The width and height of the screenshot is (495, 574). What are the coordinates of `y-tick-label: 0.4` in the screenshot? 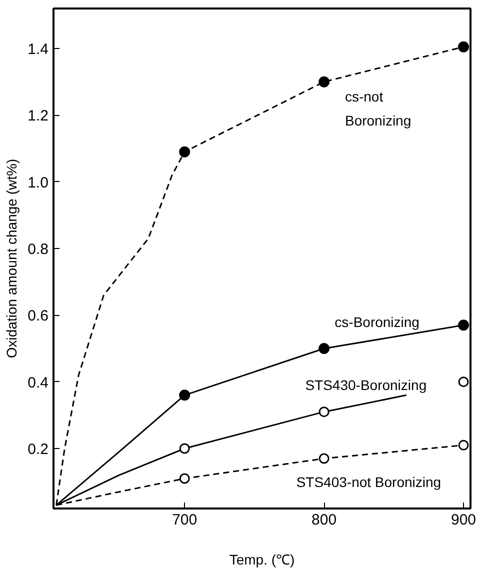 It's located at (38, 383).